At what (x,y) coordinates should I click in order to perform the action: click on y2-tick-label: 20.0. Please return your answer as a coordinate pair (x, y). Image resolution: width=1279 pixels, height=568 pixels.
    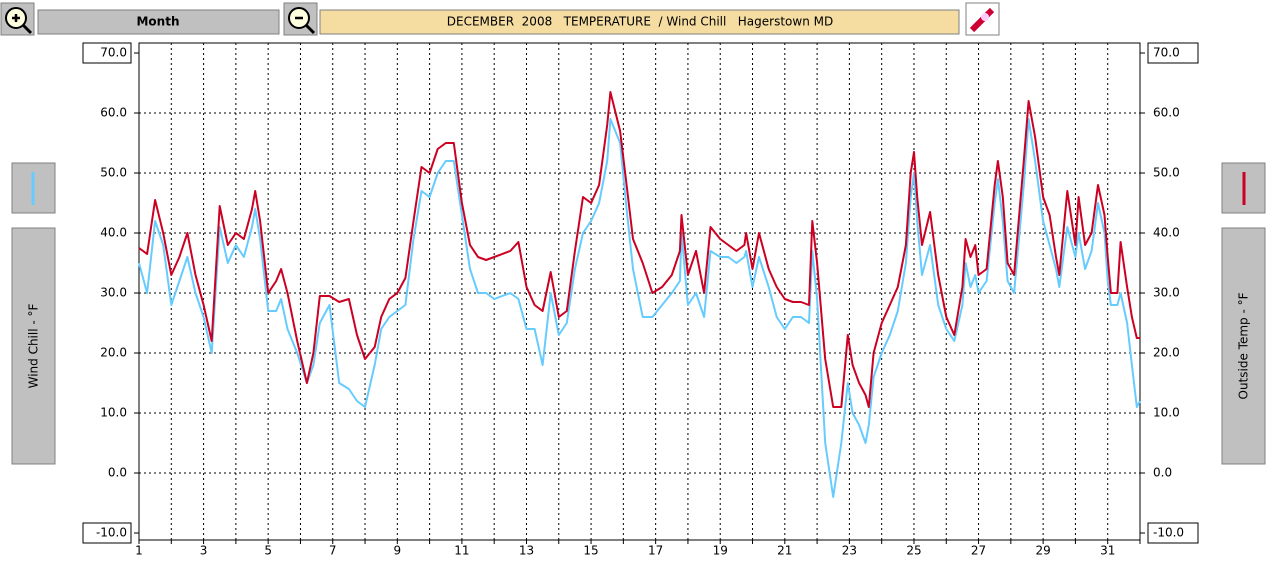
    Looking at the image, I should click on (1166, 353).